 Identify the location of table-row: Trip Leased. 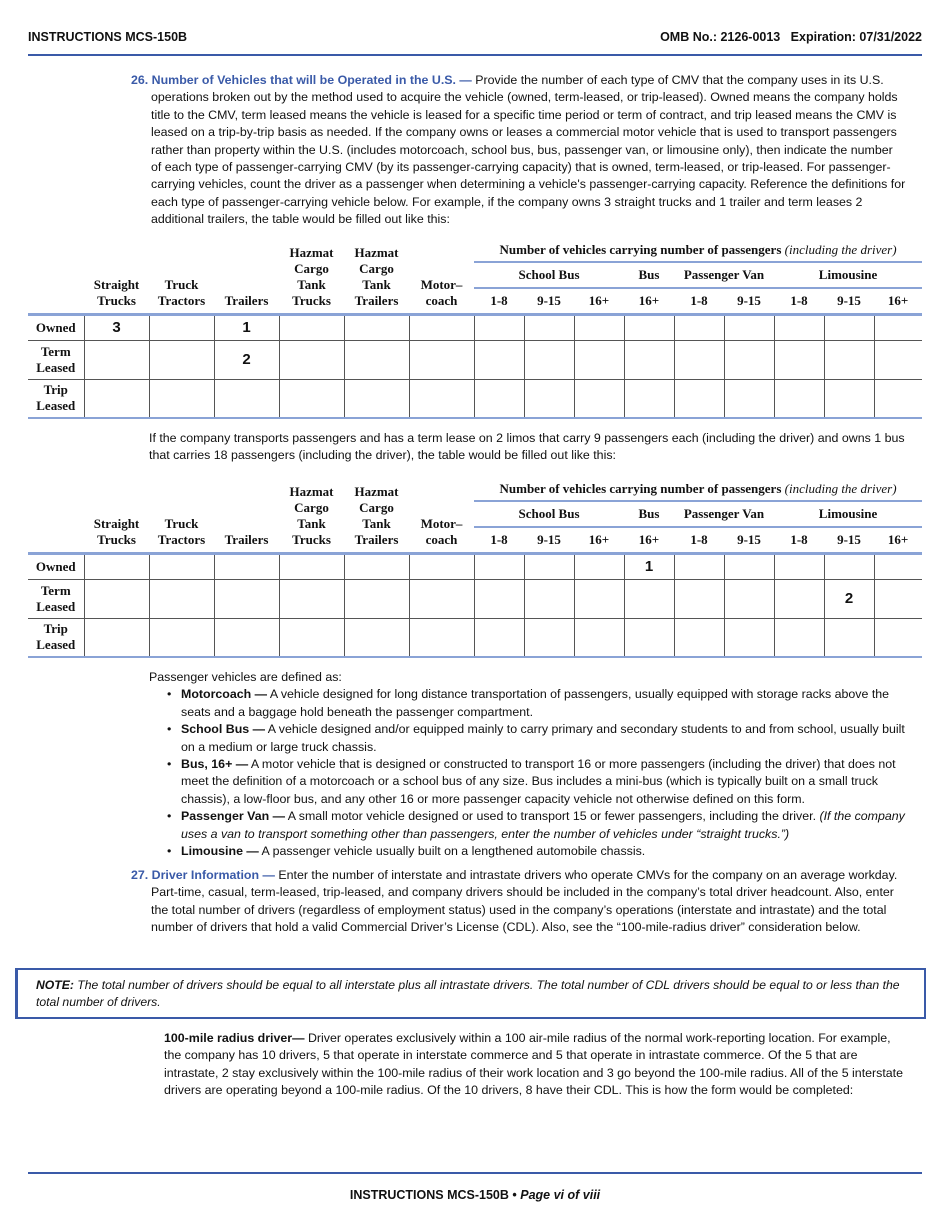
(475, 637).